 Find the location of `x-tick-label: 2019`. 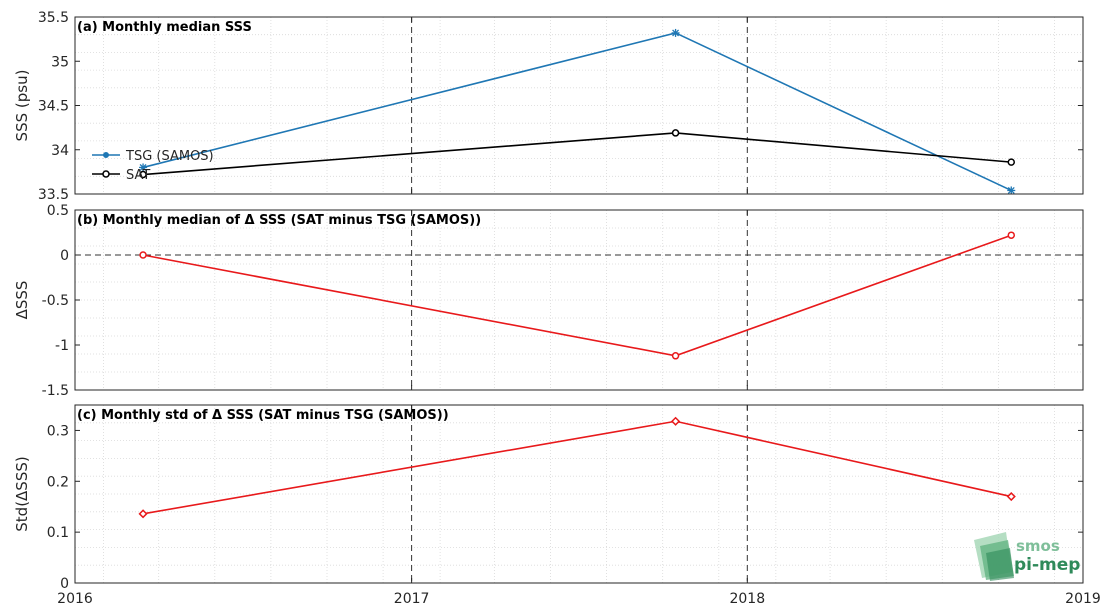

x-tick-label: 2019 is located at coordinates (1083, 599).